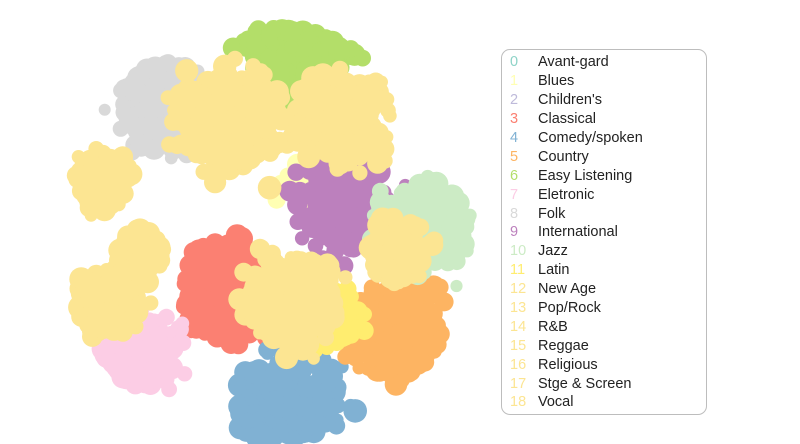  I want to click on legend-item: 14 R&B, so click(604, 326).